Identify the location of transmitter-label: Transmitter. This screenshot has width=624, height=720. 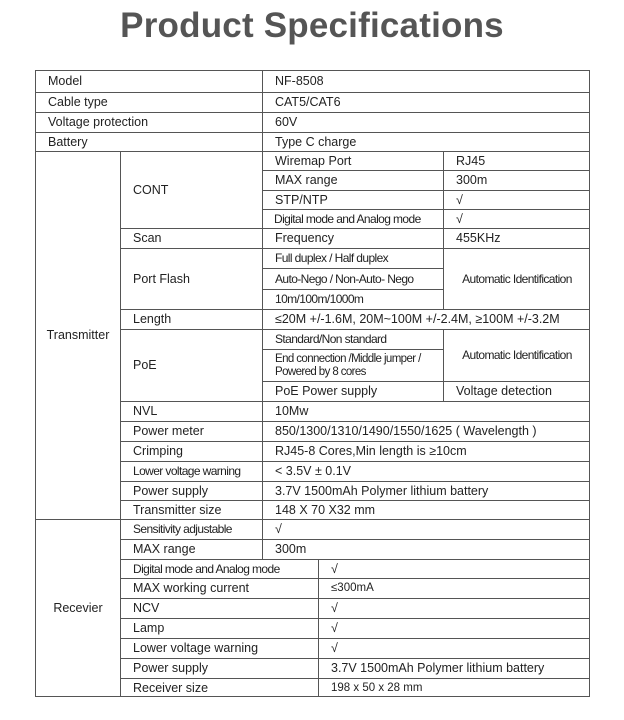
(77, 335).